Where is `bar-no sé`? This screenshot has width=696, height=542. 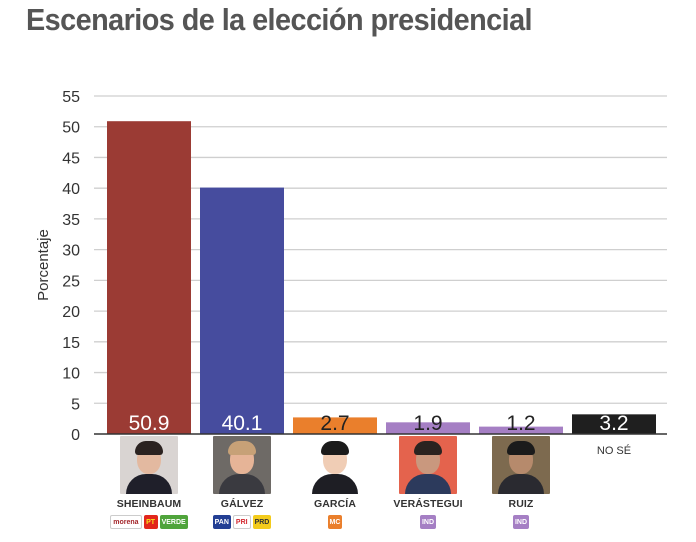 bar-no sé is located at coordinates (614, 424).